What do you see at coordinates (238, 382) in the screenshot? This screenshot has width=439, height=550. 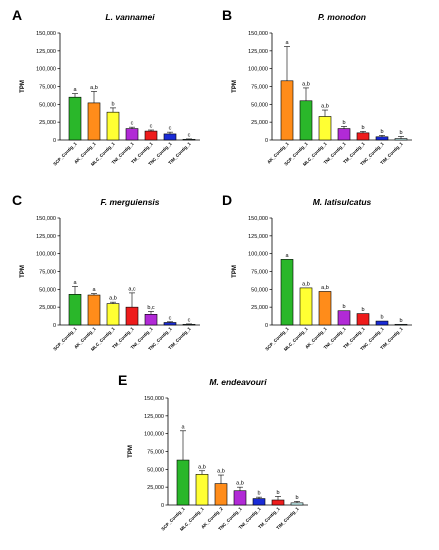 I see `chart-title: M. endeavouri` at bounding box center [238, 382].